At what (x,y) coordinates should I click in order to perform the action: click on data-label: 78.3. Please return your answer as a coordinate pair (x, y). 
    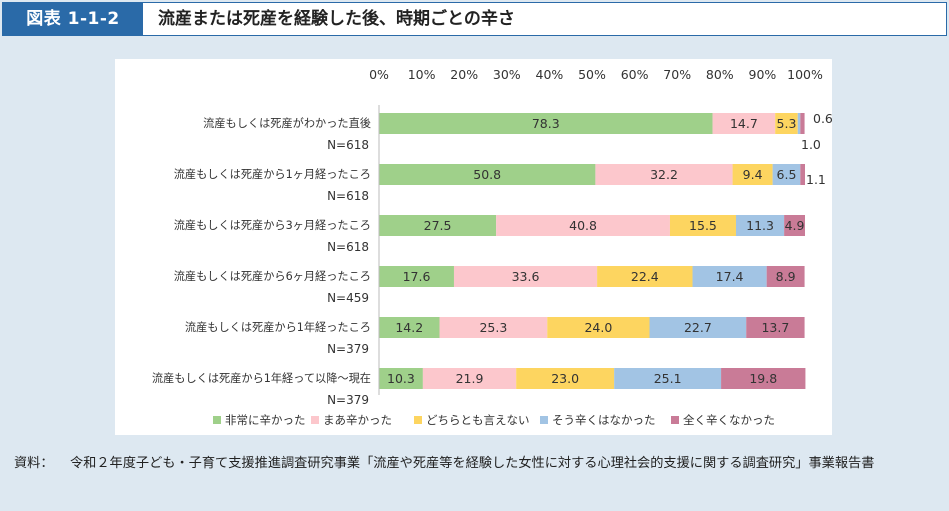
    Looking at the image, I should click on (546, 123).